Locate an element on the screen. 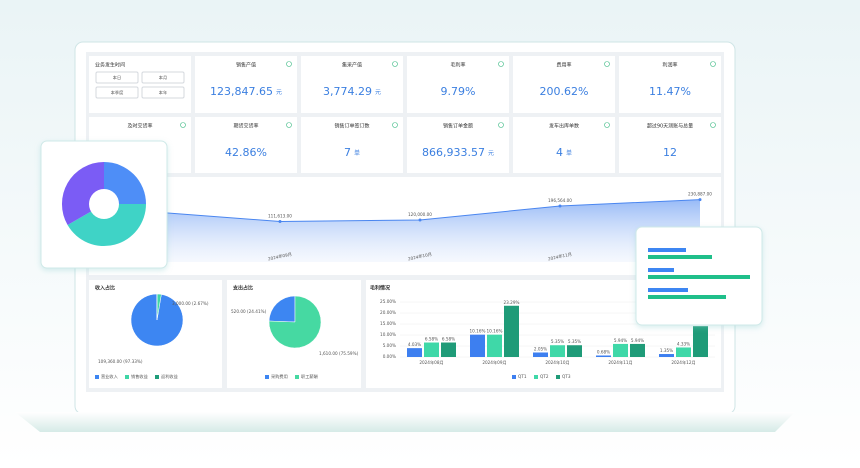  filter-button-label: 本月 is located at coordinates (163, 77).